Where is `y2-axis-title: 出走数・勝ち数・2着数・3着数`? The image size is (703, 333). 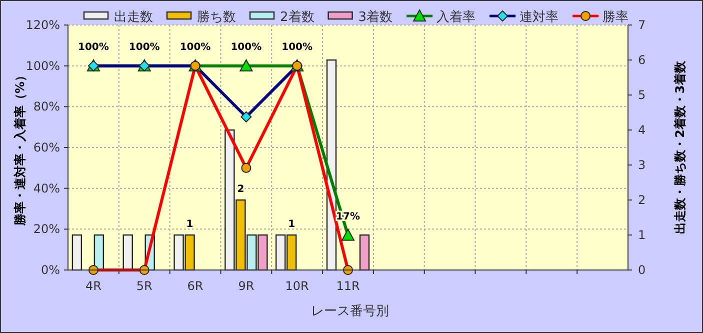 y2-axis-title: 出走数・勝ち数・2着数・3着数 is located at coordinates (680, 147).